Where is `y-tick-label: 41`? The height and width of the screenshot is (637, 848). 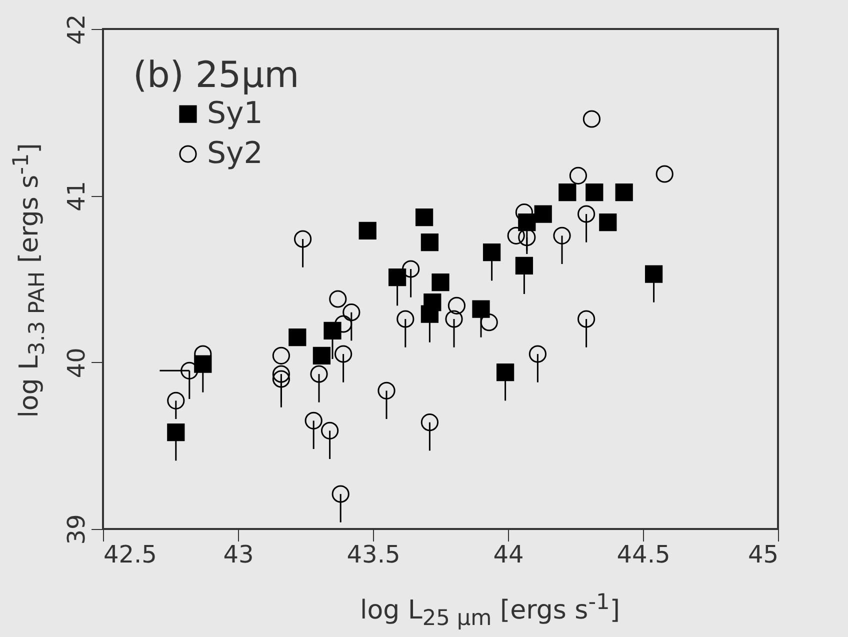 y-tick-label: 41 is located at coordinates (76, 196).